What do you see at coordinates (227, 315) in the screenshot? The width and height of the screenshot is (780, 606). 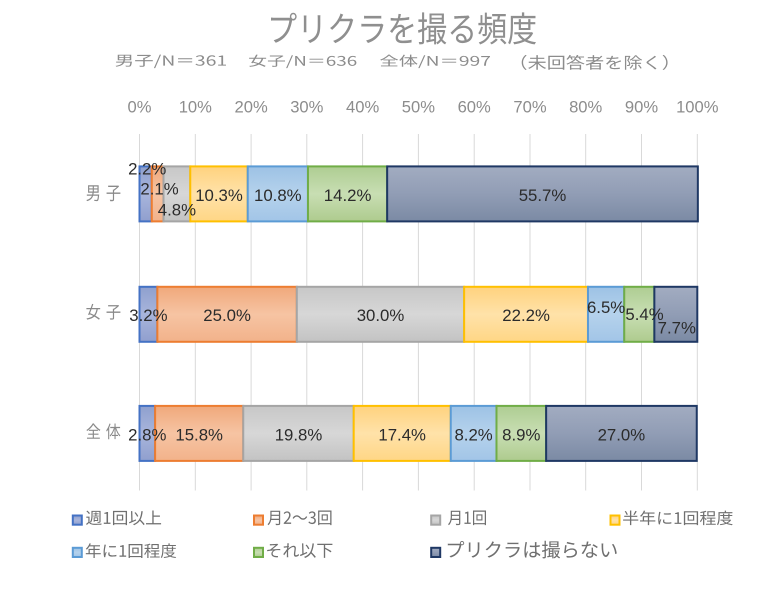 I see `svg-text: 25.0%` at bounding box center [227, 315].